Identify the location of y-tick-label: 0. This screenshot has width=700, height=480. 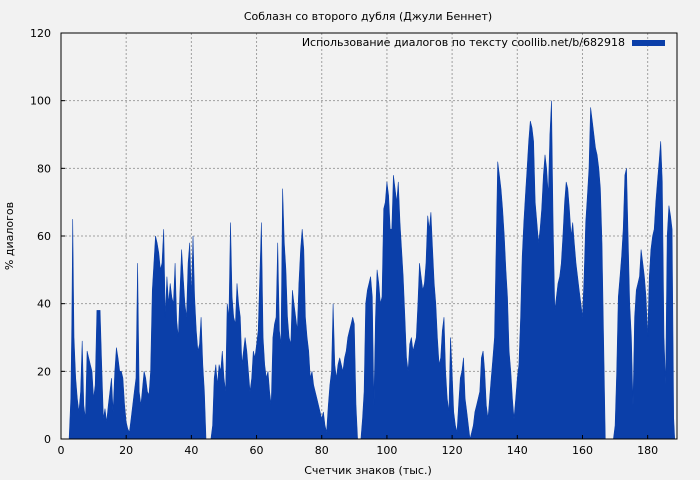
(47, 439).